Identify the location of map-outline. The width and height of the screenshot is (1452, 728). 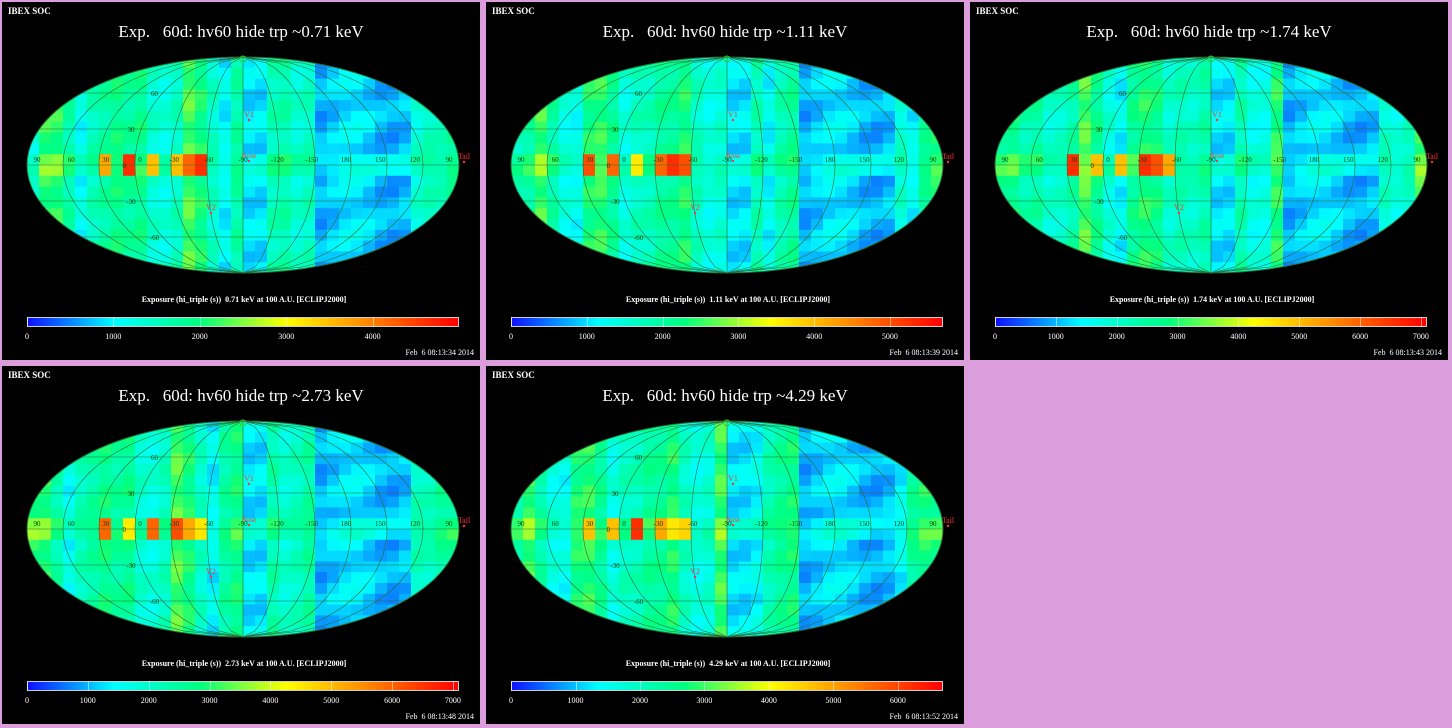
(1211, 165).